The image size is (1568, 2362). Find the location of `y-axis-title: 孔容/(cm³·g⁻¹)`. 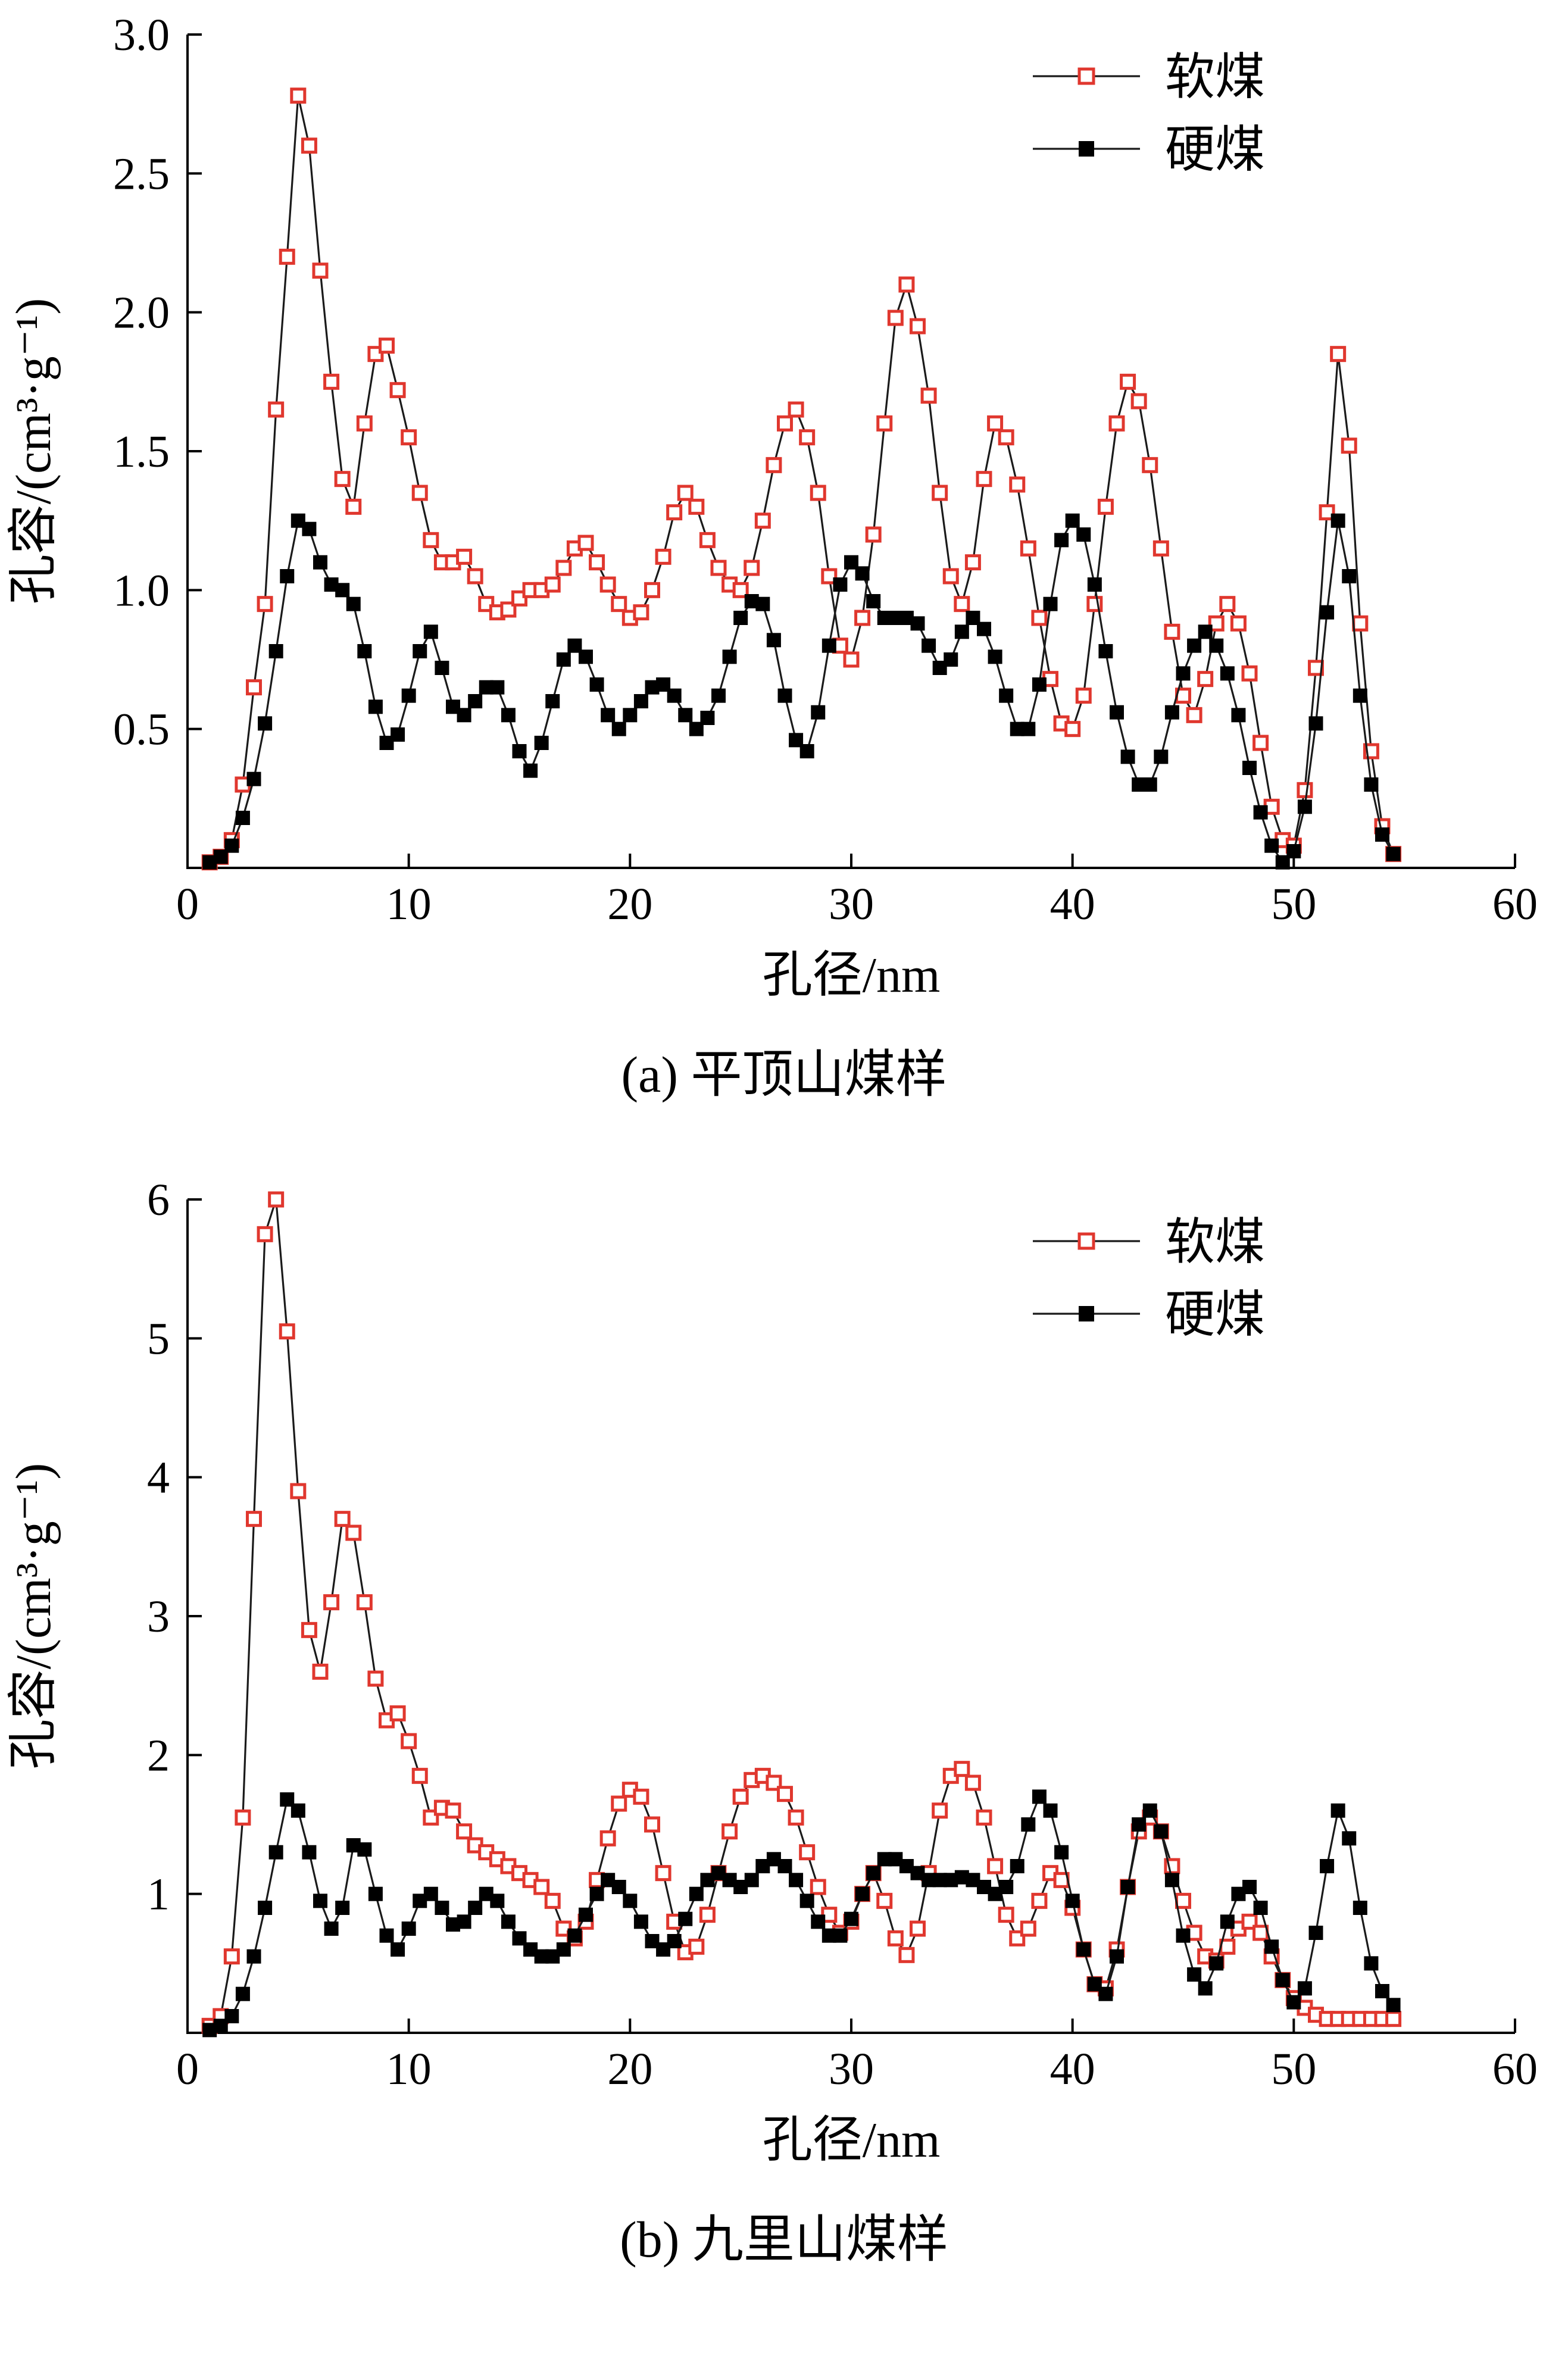

y-axis-title: 孔容/(cm³·g⁻¹) is located at coordinates (33, 1616).